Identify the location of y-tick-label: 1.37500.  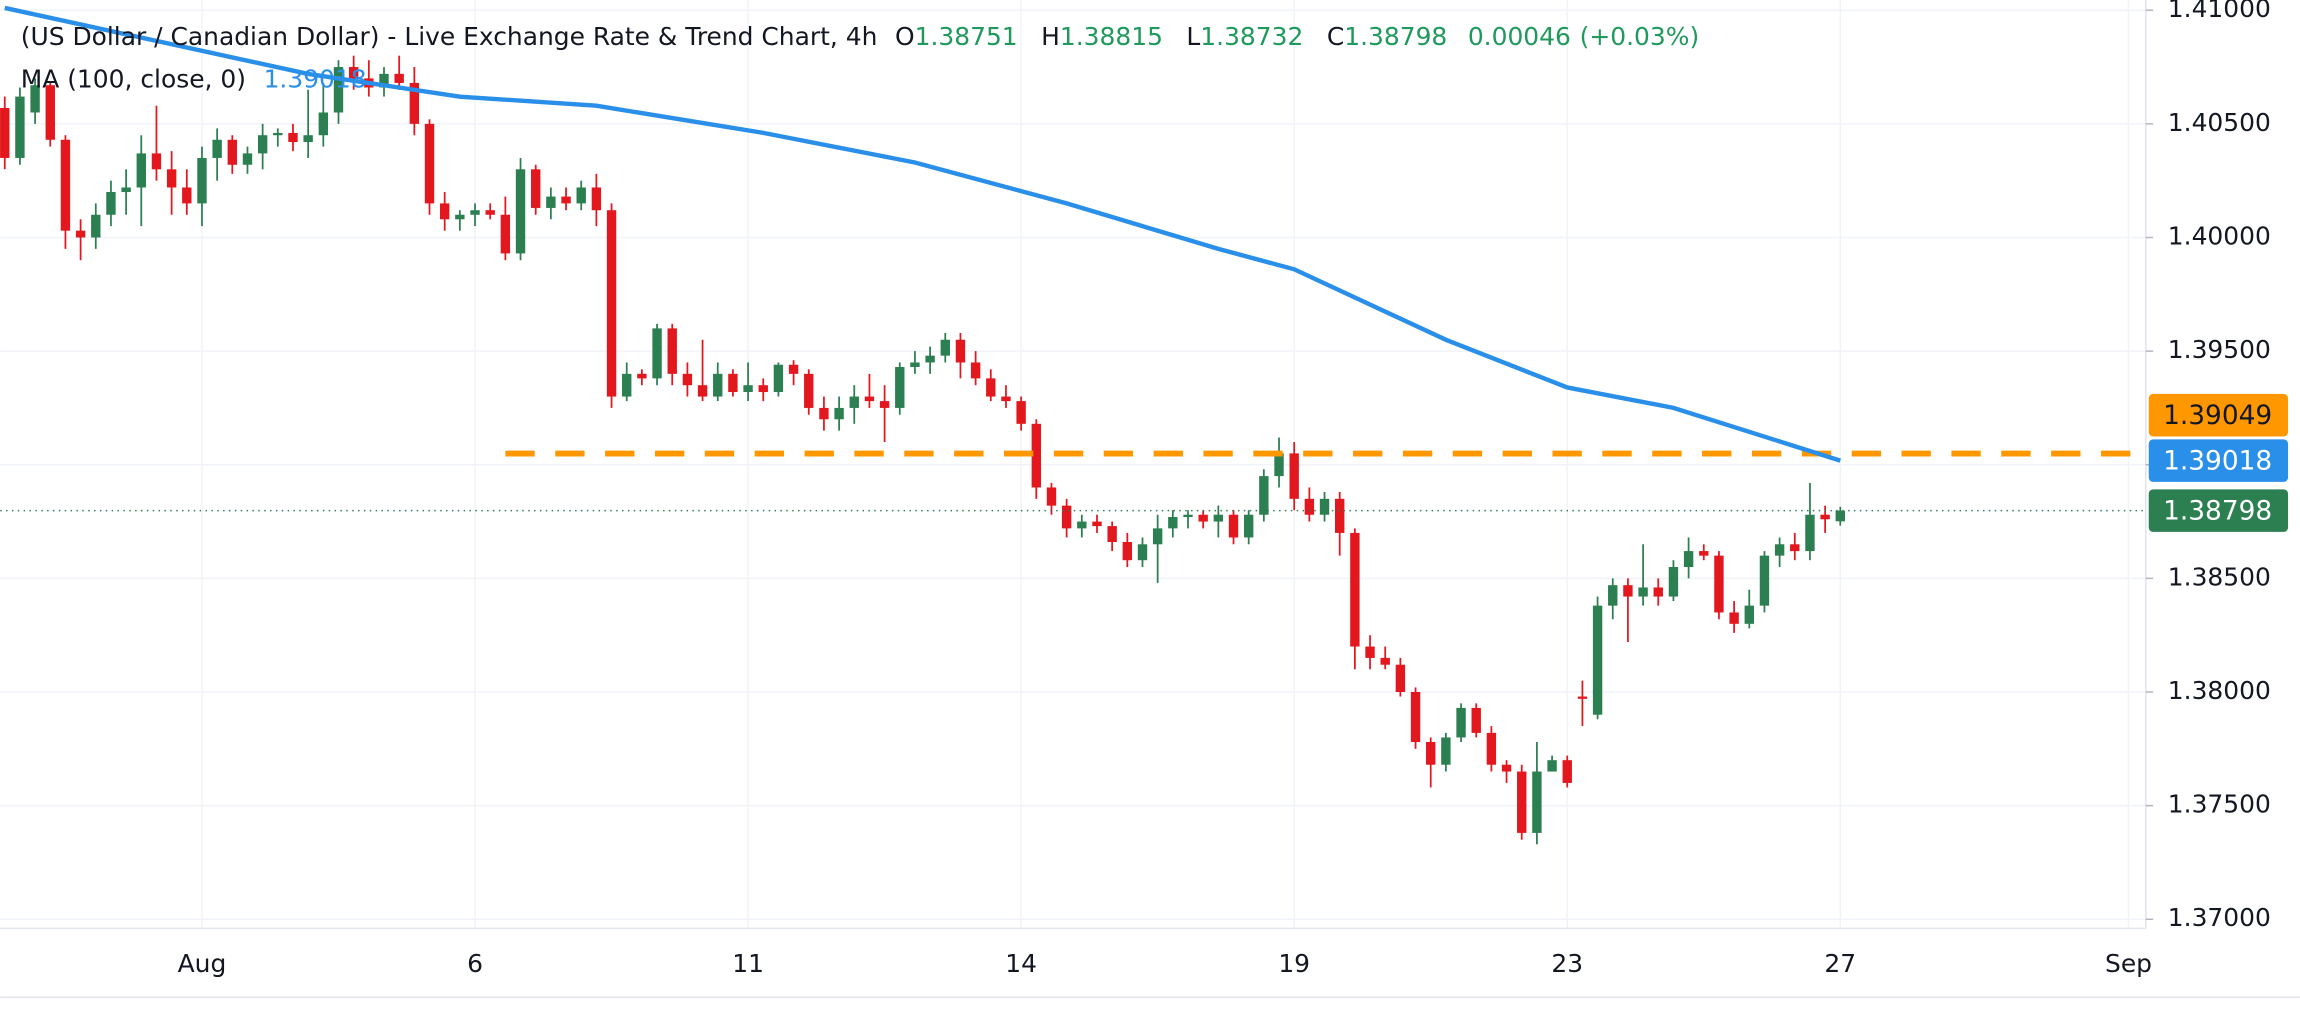
(2219, 804).